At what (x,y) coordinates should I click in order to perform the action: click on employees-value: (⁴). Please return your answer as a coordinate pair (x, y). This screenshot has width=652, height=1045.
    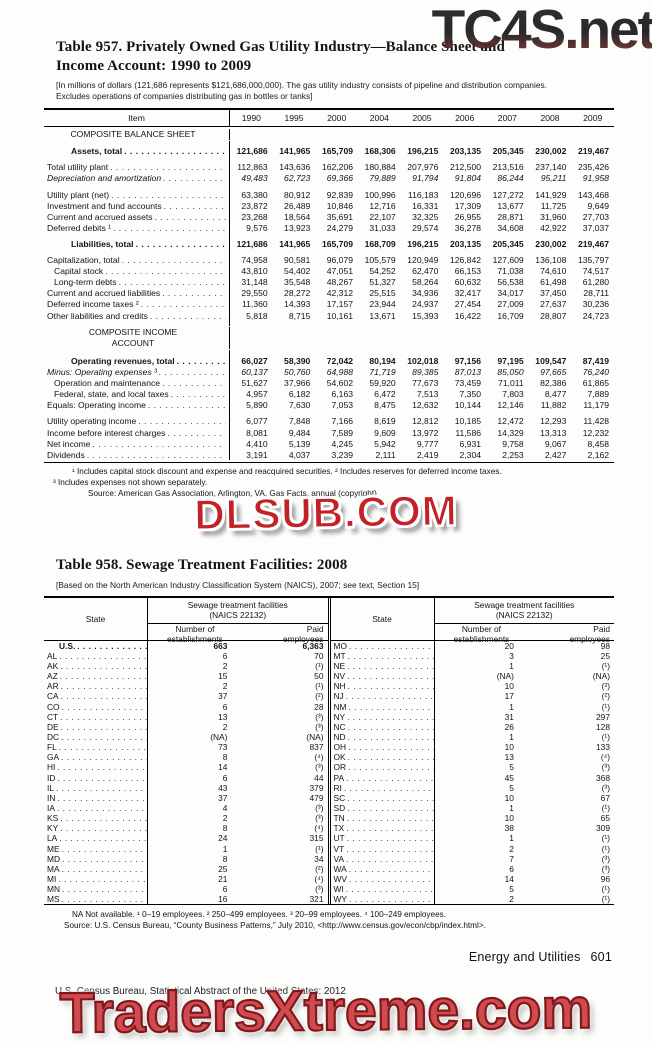
    Looking at the image, I should click on (319, 879).